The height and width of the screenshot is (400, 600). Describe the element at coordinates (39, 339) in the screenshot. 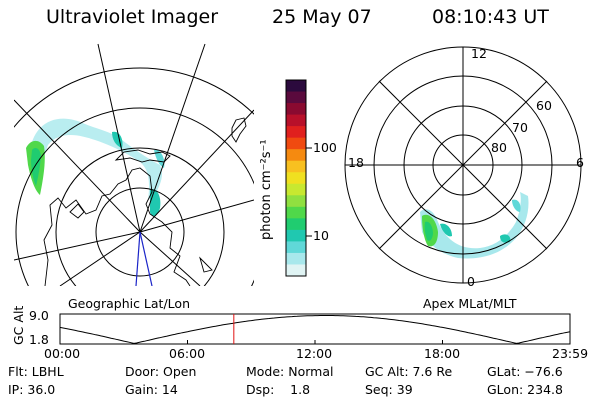

I see `timeline-ymin: 1.8` at that location.